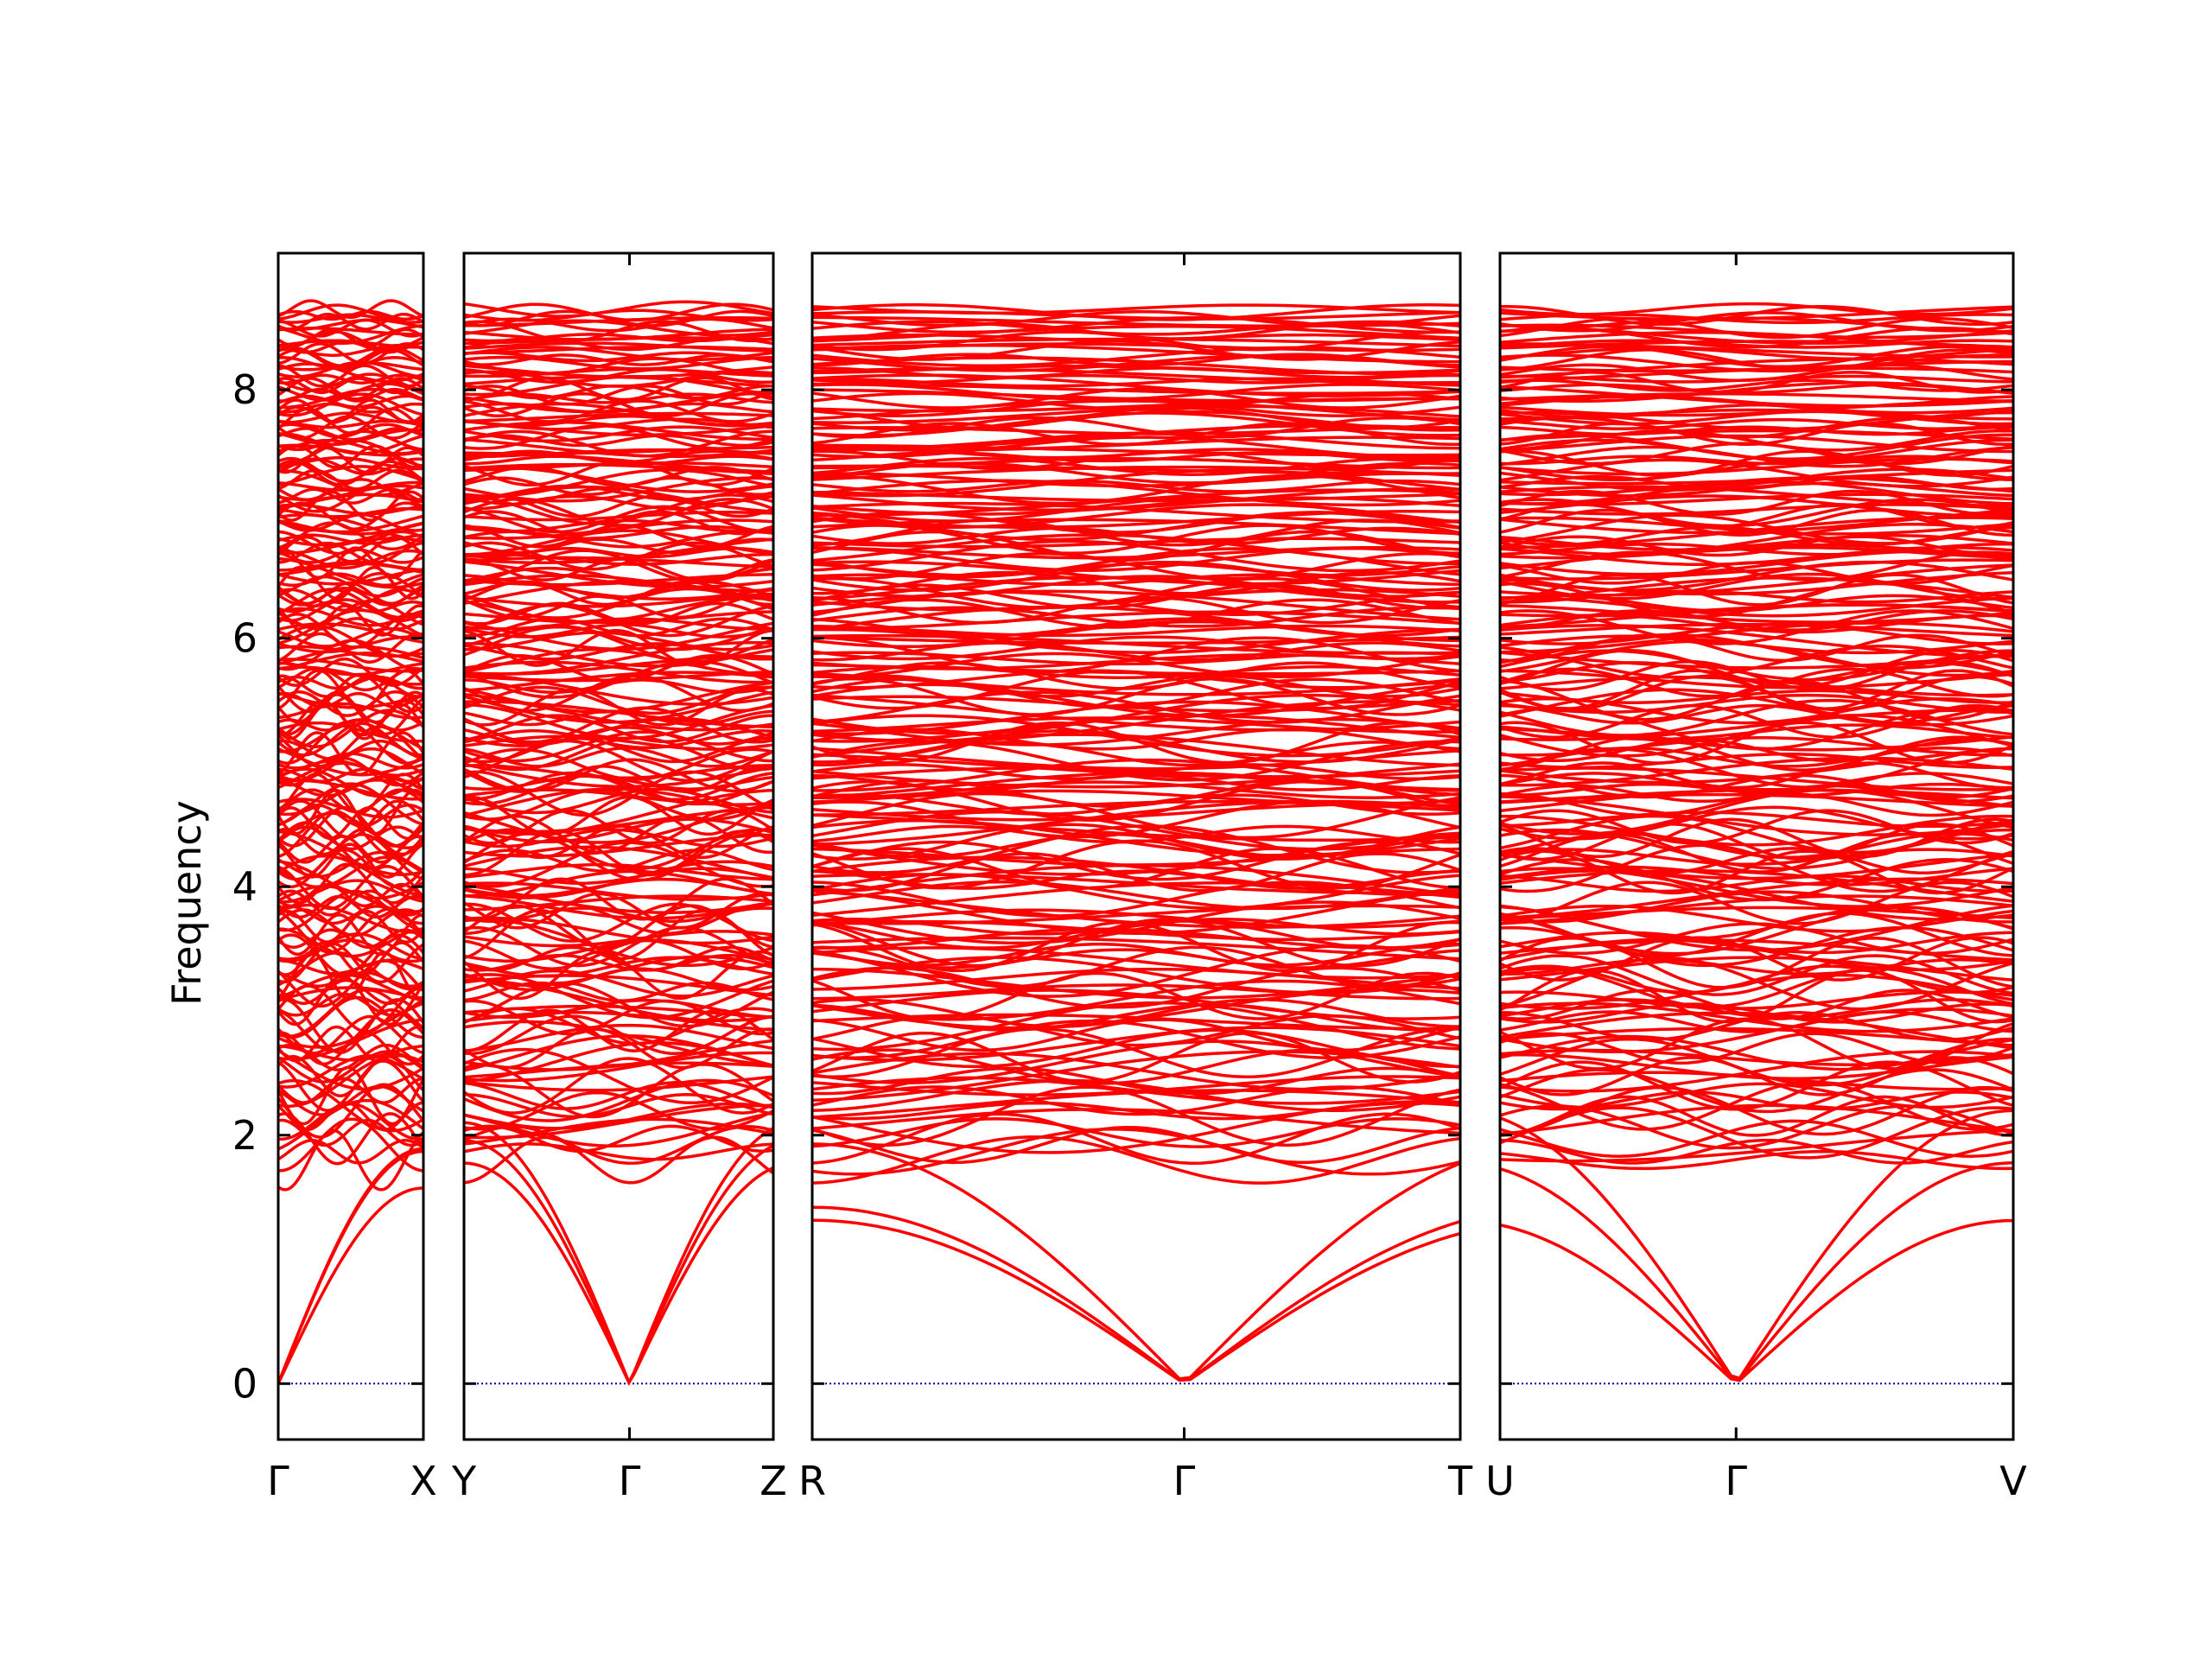 The height and width of the screenshot is (1659, 2212). What do you see at coordinates (812, 1481) in the screenshot?
I see `x-tick-label: R` at bounding box center [812, 1481].